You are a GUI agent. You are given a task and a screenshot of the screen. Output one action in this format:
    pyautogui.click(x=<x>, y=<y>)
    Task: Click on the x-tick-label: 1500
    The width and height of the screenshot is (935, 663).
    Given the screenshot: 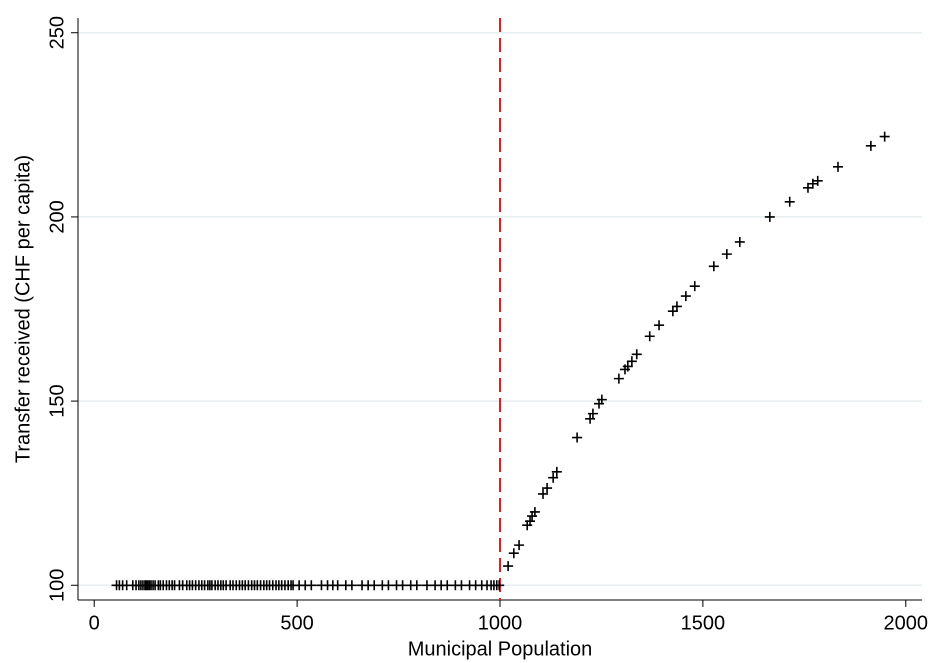 What is the action you would take?
    pyautogui.click(x=703, y=623)
    